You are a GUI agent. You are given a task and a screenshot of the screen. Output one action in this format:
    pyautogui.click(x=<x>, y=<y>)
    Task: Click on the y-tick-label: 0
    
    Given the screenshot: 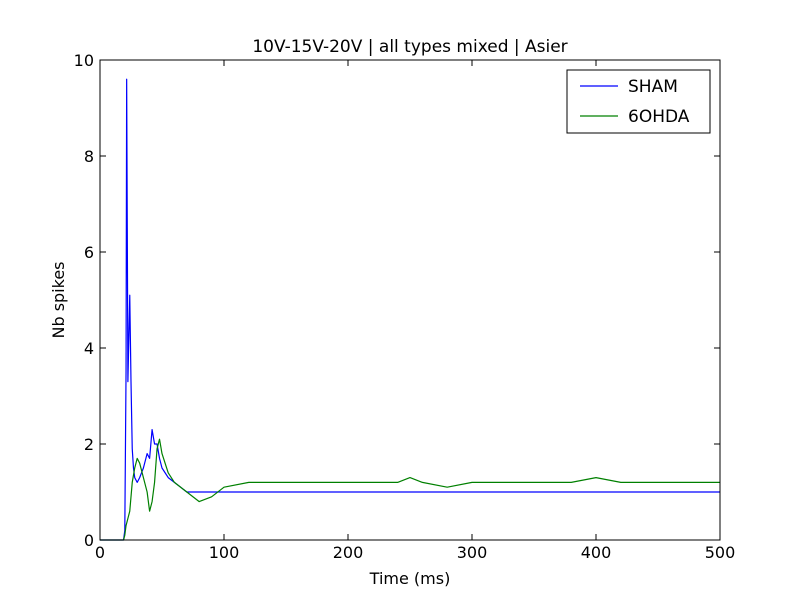 What is the action you would take?
    pyautogui.click(x=89, y=540)
    